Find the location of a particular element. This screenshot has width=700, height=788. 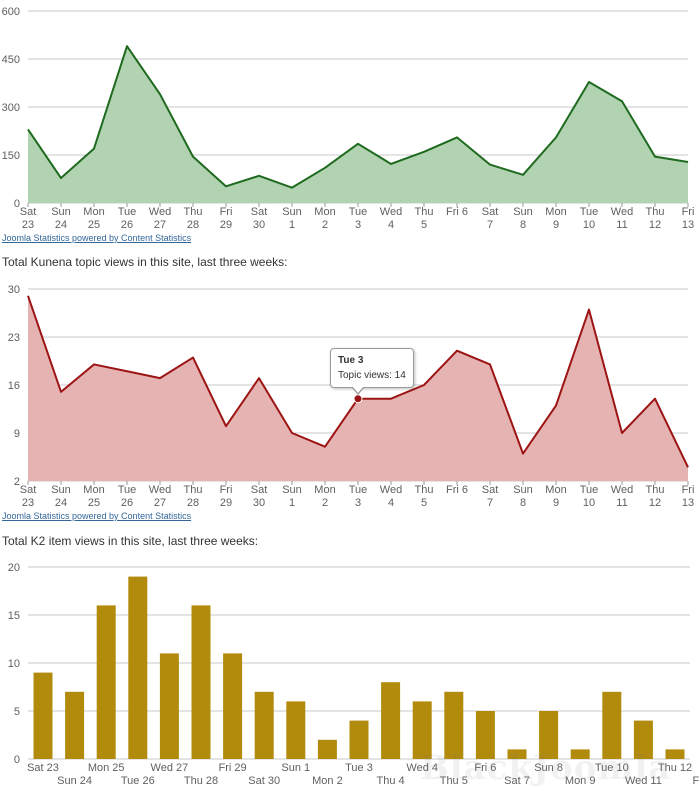

c1-xtick-day: Mon is located at coordinates (324, 212).